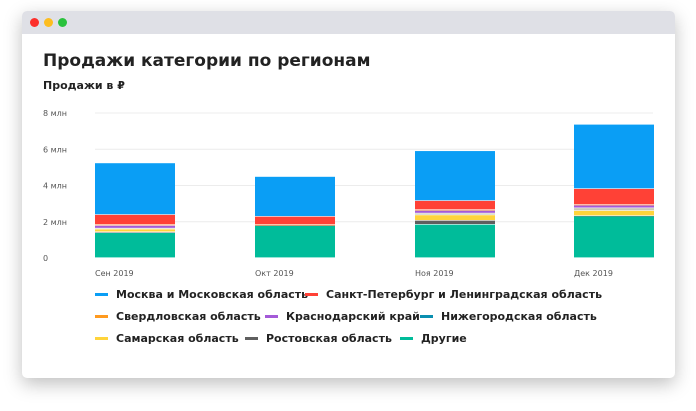 Image resolution: width=696 pixels, height=411 pixels. I want to click on close-button, so click(34, 22).